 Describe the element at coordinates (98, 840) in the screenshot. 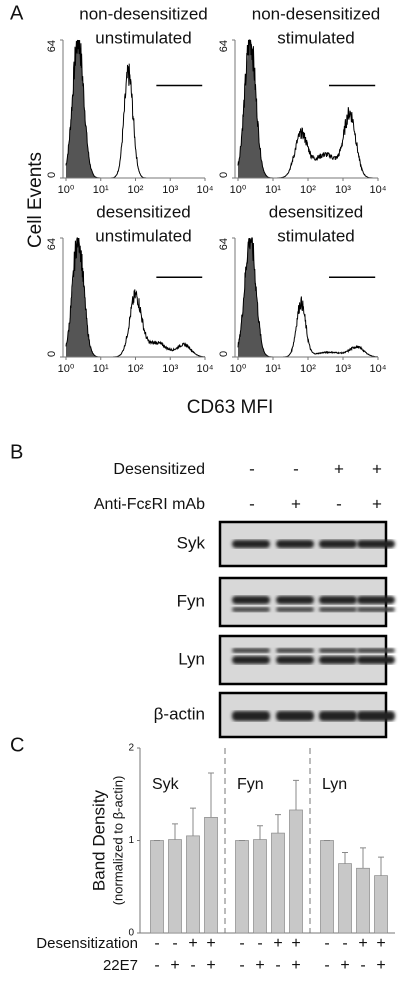

I see `y-axis-label: Band Density` at that location.